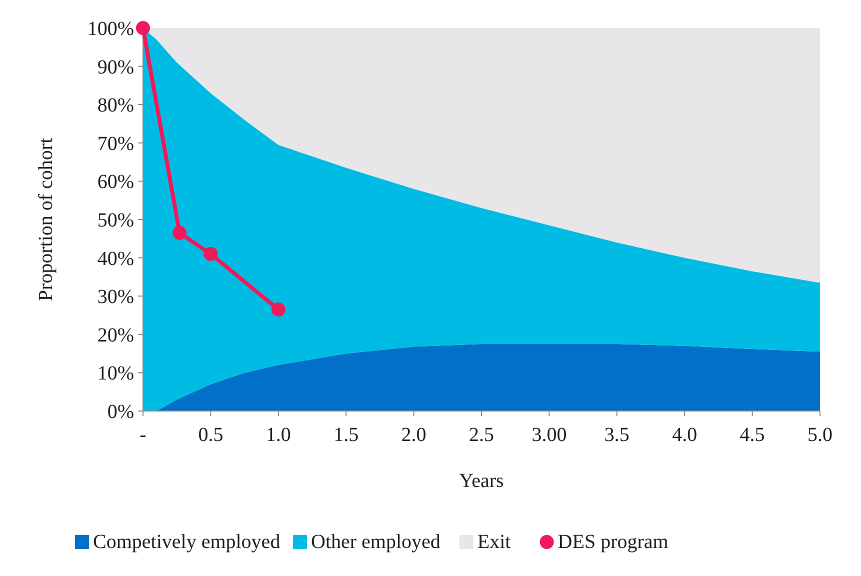  I want to click on legend-label: Exit, so click(494, 542).